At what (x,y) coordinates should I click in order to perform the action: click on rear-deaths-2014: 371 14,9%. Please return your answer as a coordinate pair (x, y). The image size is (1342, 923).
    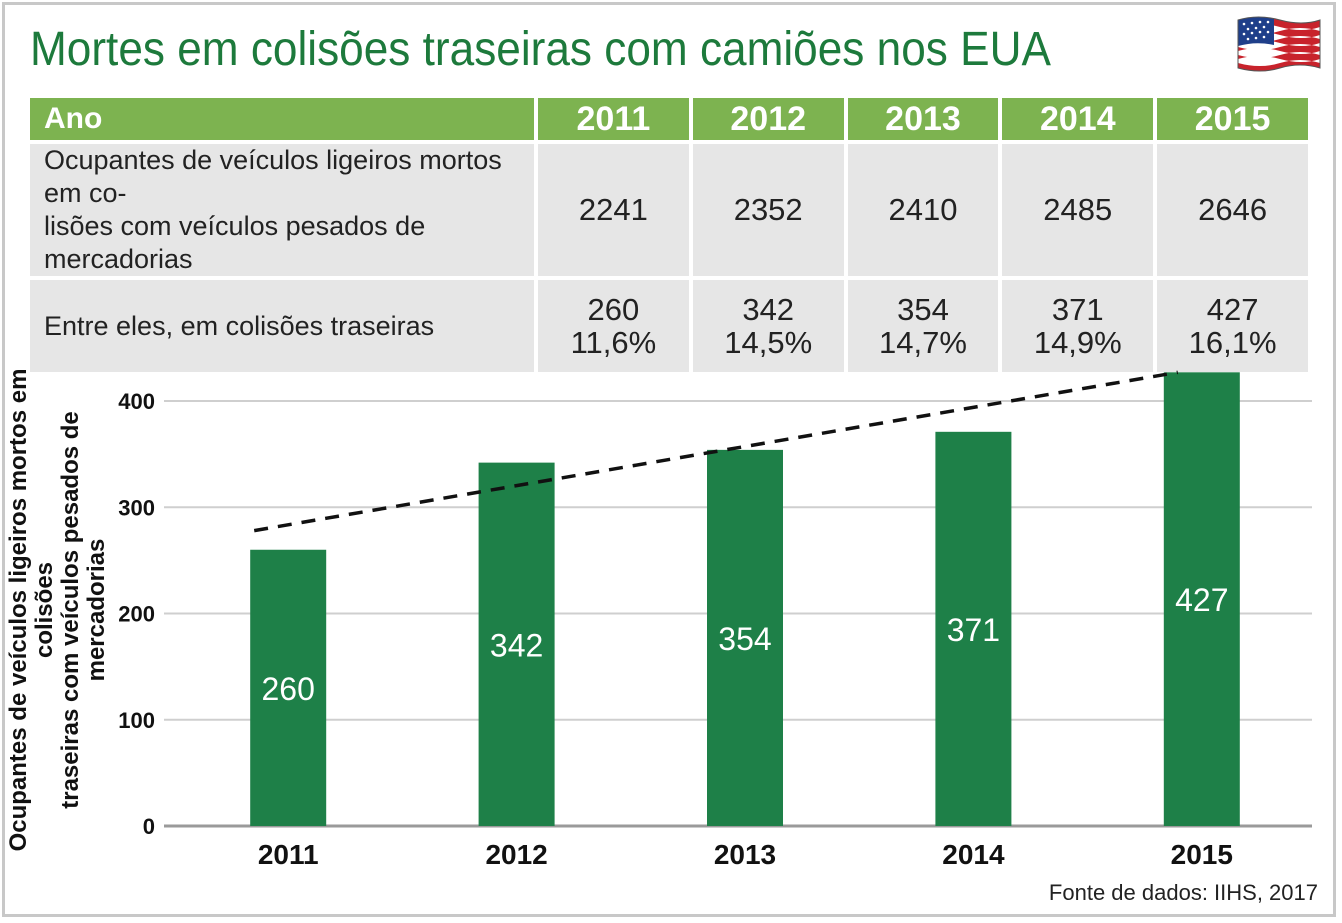
    Looking at the image, I should click on (1079, 327).